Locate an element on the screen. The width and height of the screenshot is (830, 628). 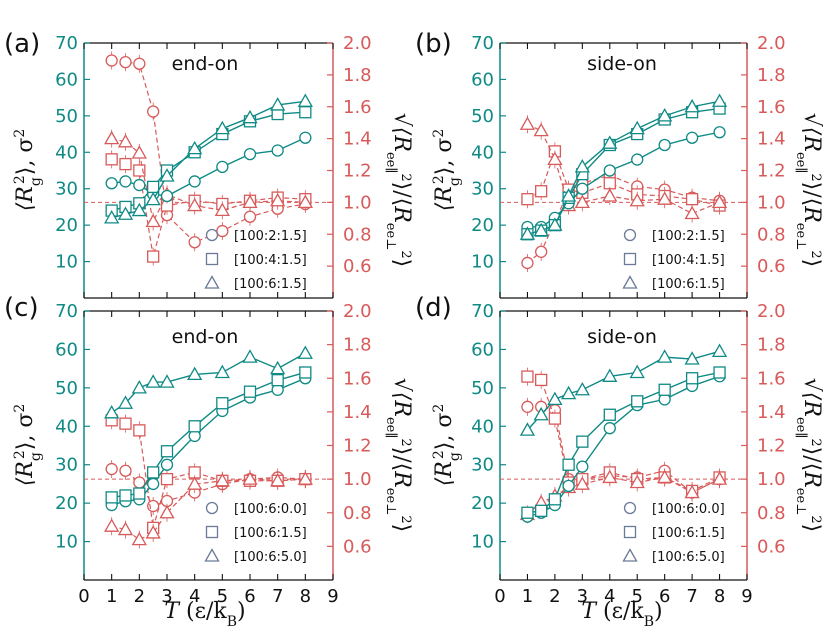
left-tick-label: 30 is located at coordinates (66, 189).